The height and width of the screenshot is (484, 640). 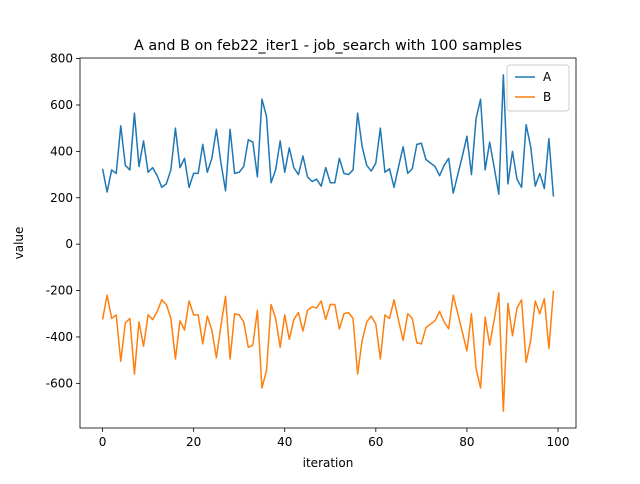 I want to click on x-tick-label: 0, so click(x=103, y=442).